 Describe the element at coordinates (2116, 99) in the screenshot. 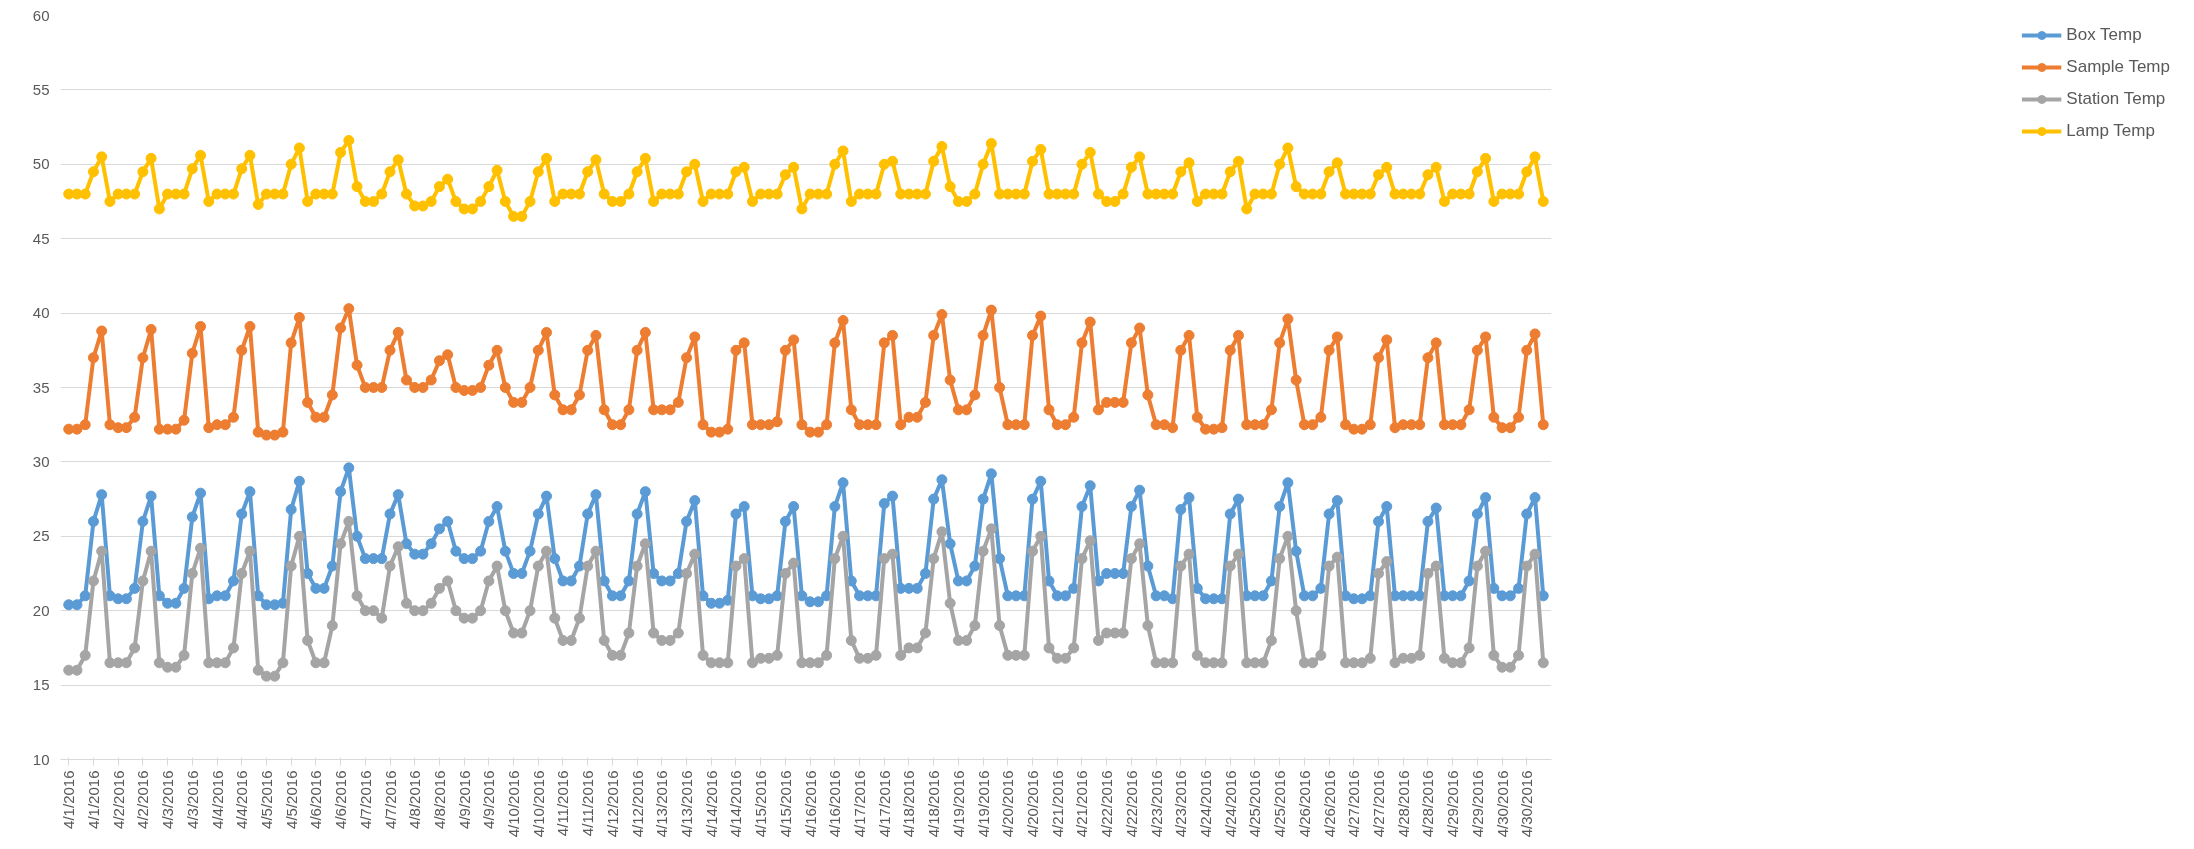

I see `legend-label: Station Temp` at that location.